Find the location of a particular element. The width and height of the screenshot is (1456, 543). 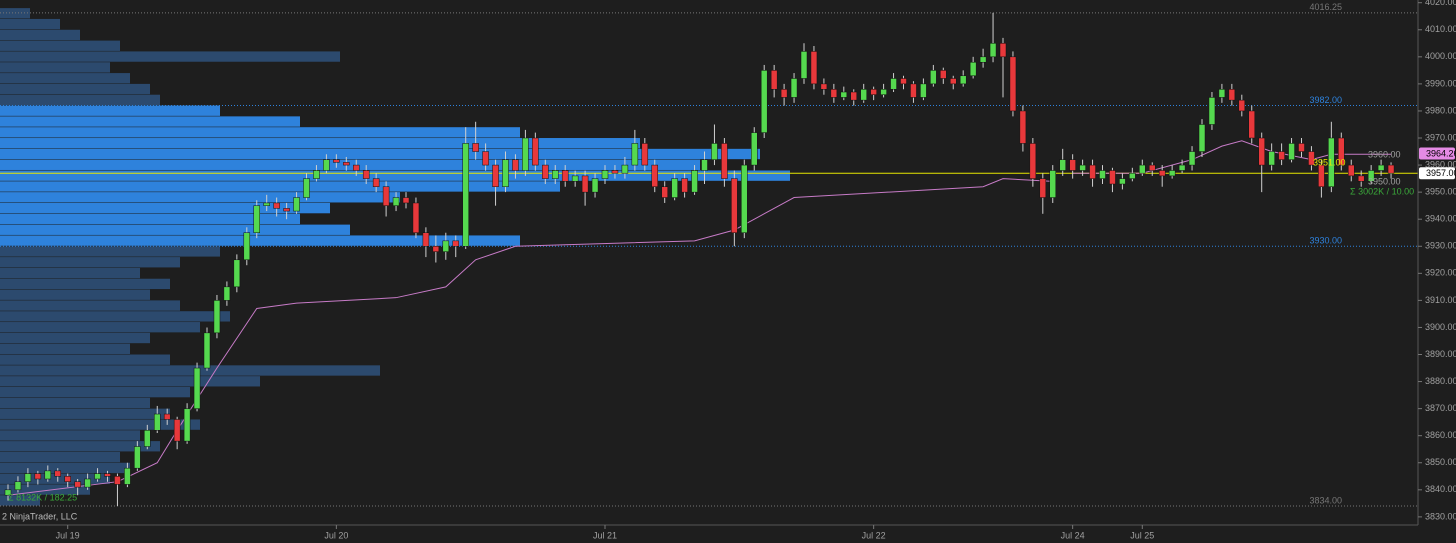

y-tick-label: 4010.00 is located at coordinates (1440, 29).